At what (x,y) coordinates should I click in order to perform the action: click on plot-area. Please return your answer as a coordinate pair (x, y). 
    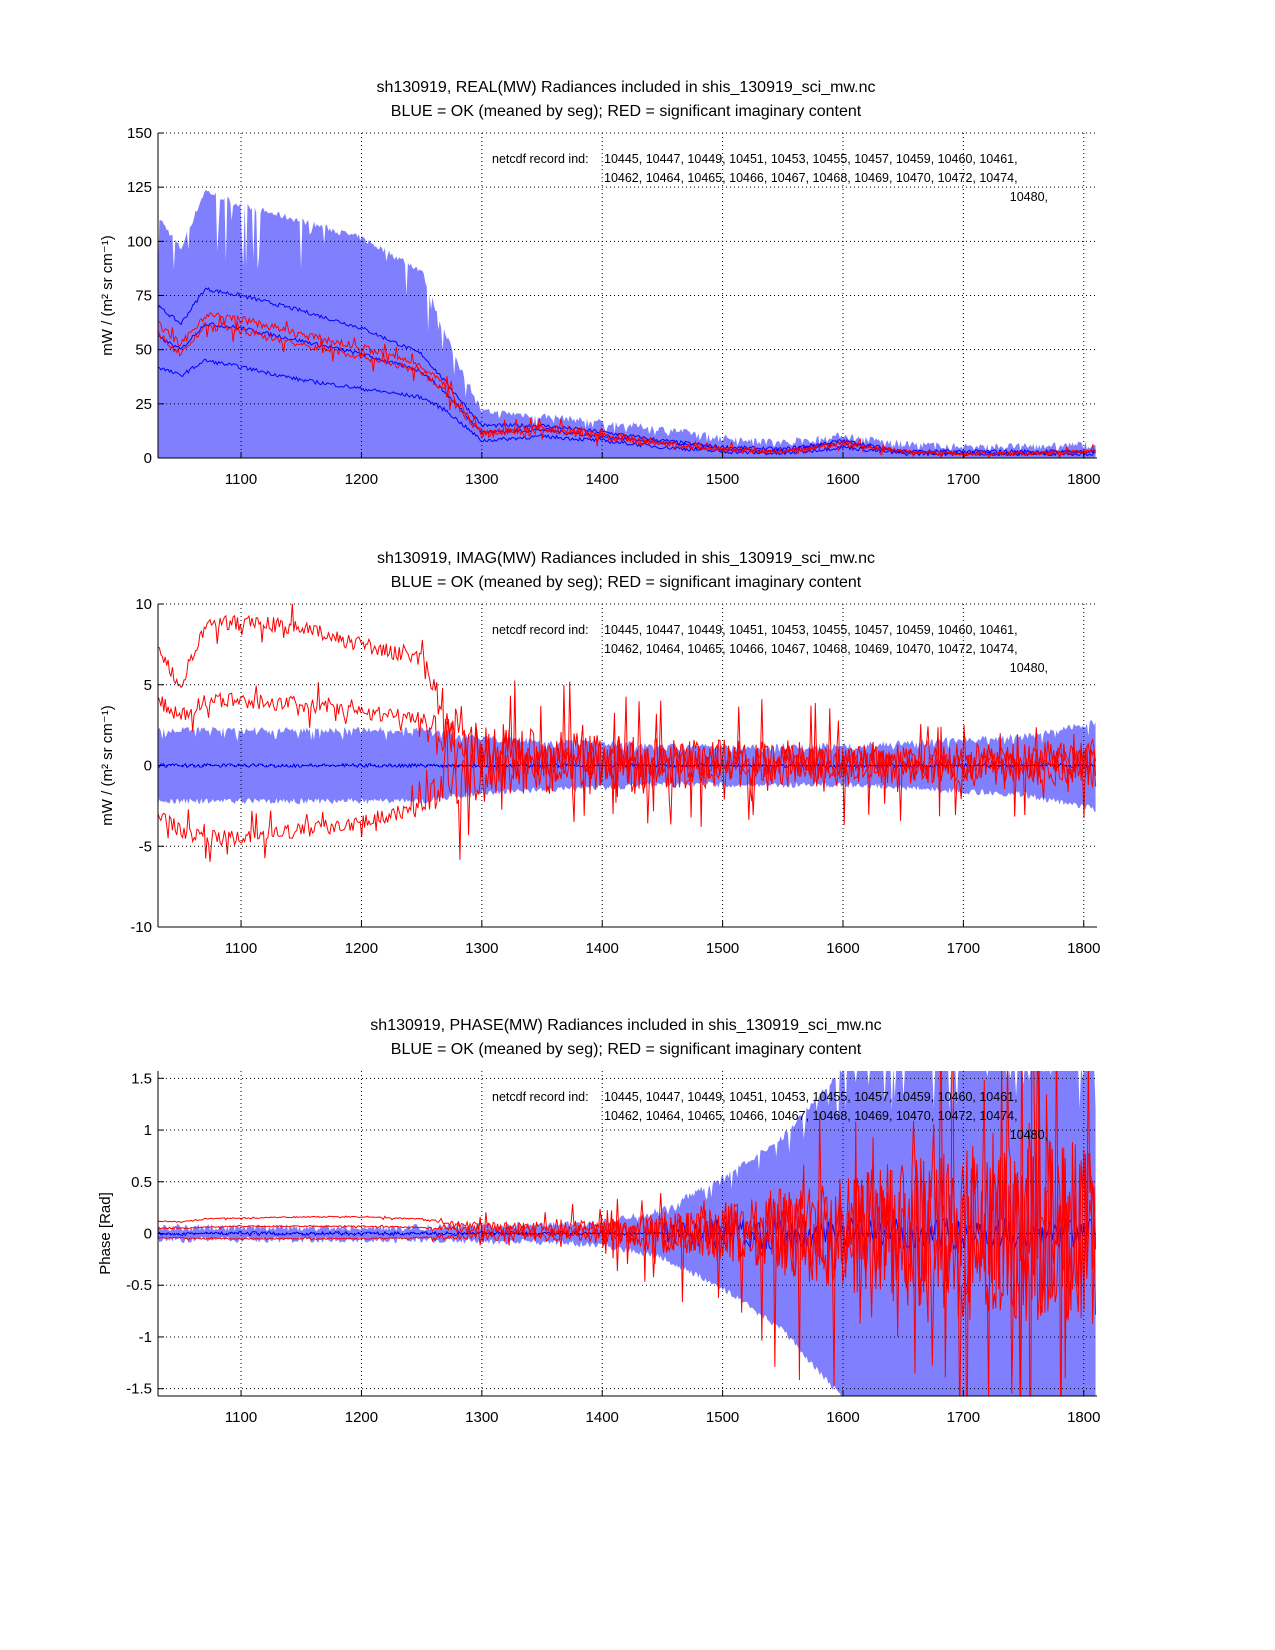
    Looking at the image, I should click on (627, 323).